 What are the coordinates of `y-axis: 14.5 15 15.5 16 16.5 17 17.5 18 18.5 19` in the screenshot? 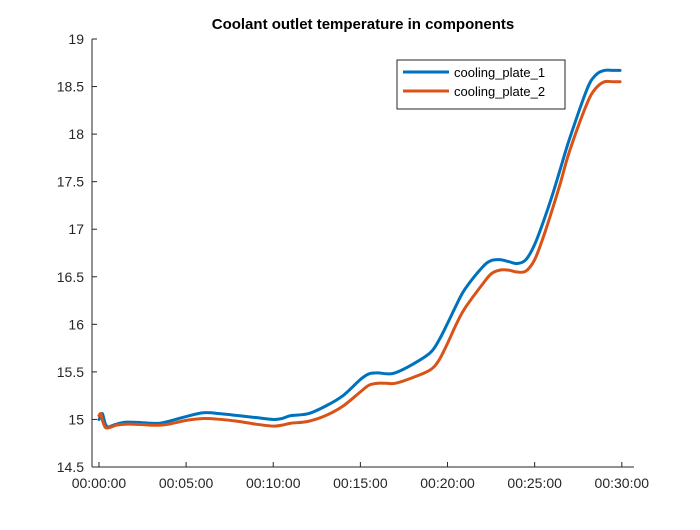 It's located at (77, 253).